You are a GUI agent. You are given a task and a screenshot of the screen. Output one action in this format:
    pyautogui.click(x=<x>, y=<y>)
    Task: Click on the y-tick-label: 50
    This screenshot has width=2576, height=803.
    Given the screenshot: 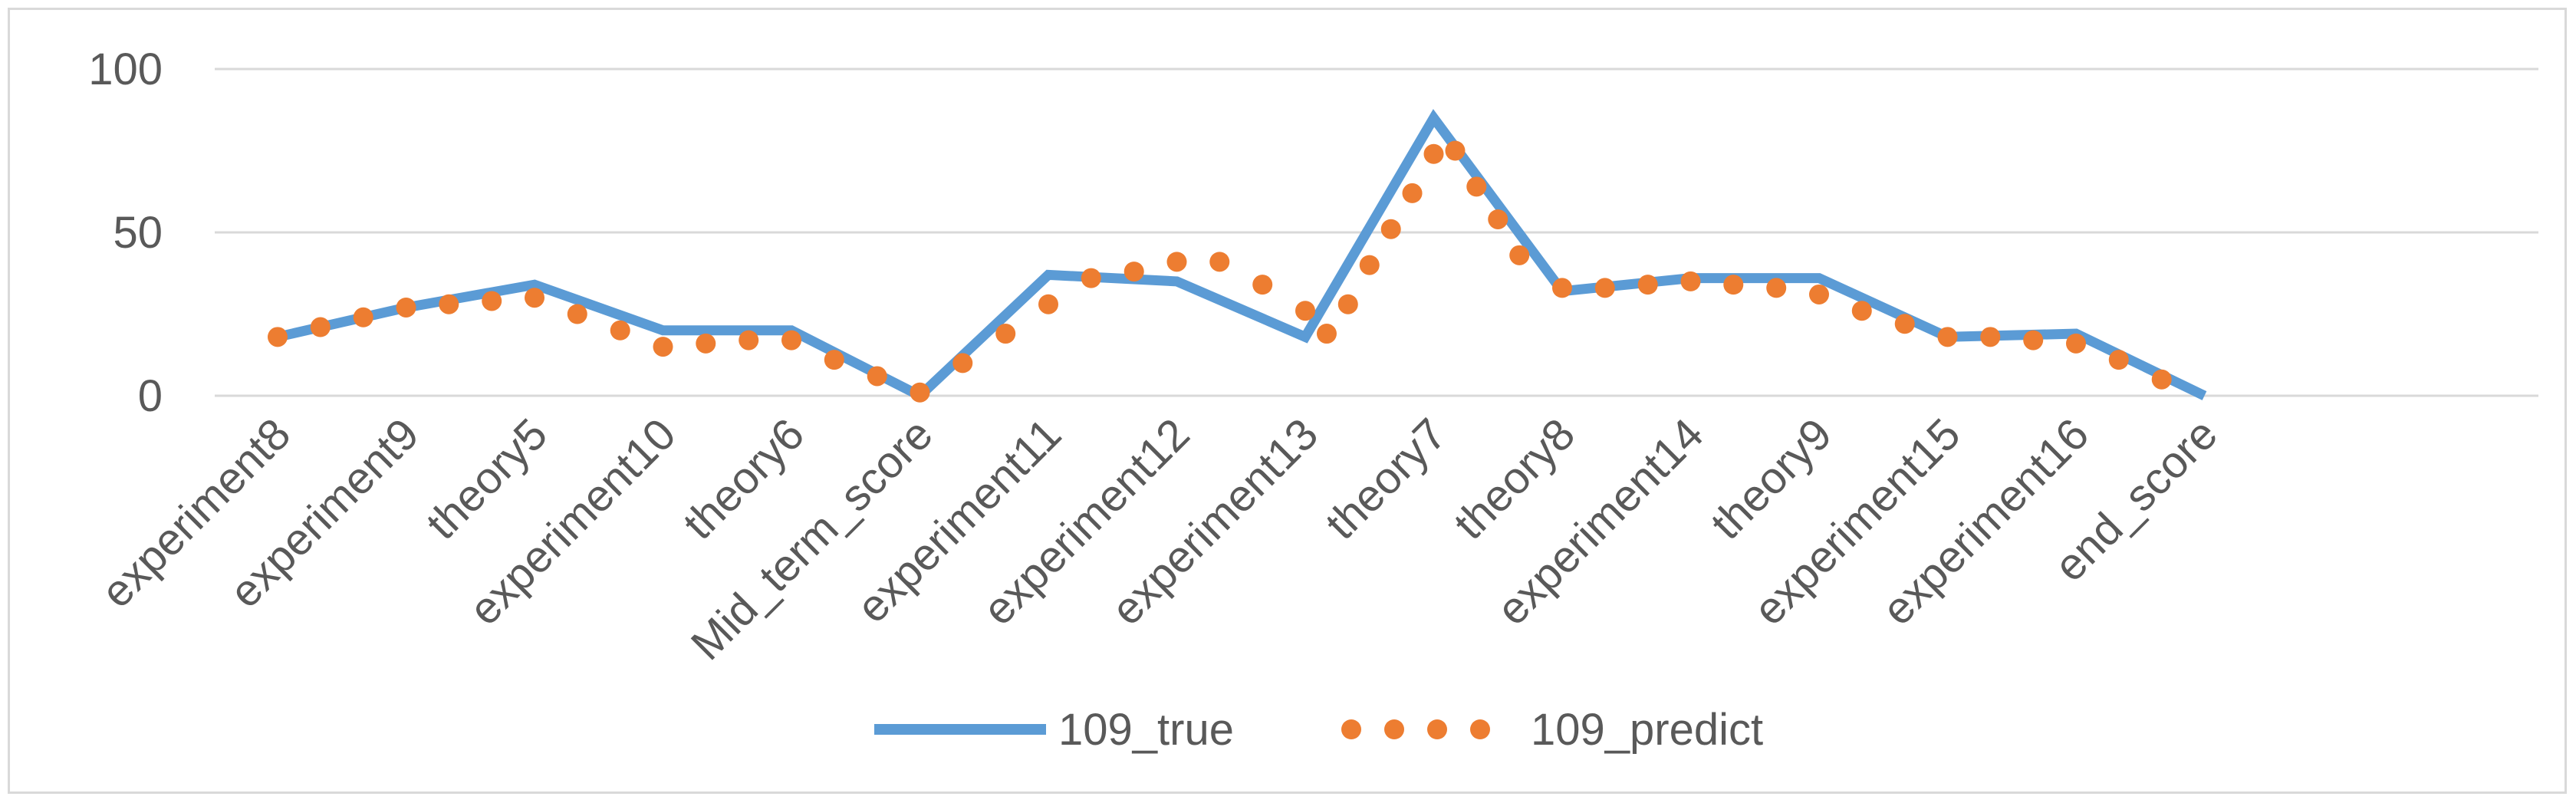 What is the action you would take?
    pyautogui.click(x=138, y=233)
    